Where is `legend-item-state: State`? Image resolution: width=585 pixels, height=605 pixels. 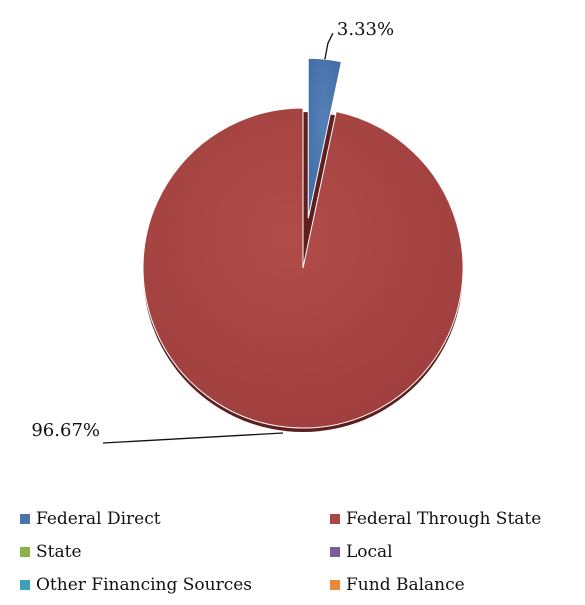 legend-item-state: State is located at coordinates (175, 552).